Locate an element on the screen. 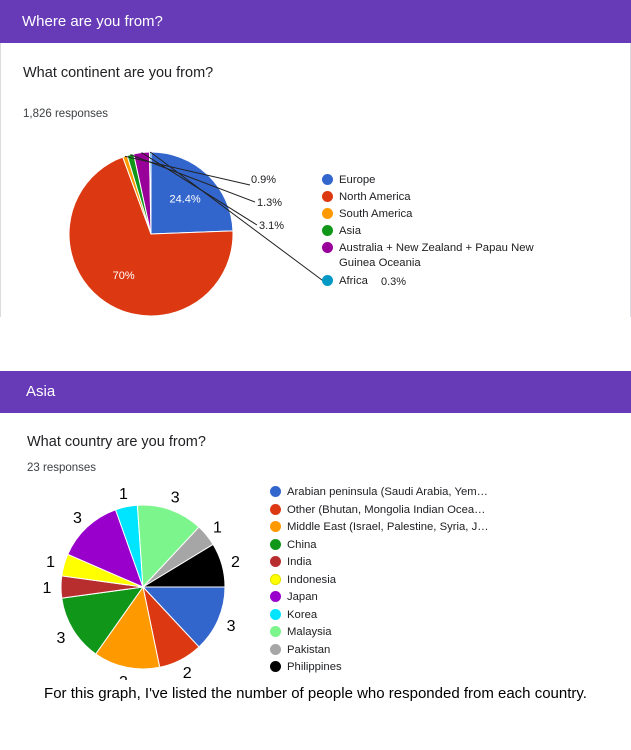 This screenshot has width=631, height=750. count-label-other-bhutan-mongolia-indian-ocea: 2 is located at coordinates (187, 672).